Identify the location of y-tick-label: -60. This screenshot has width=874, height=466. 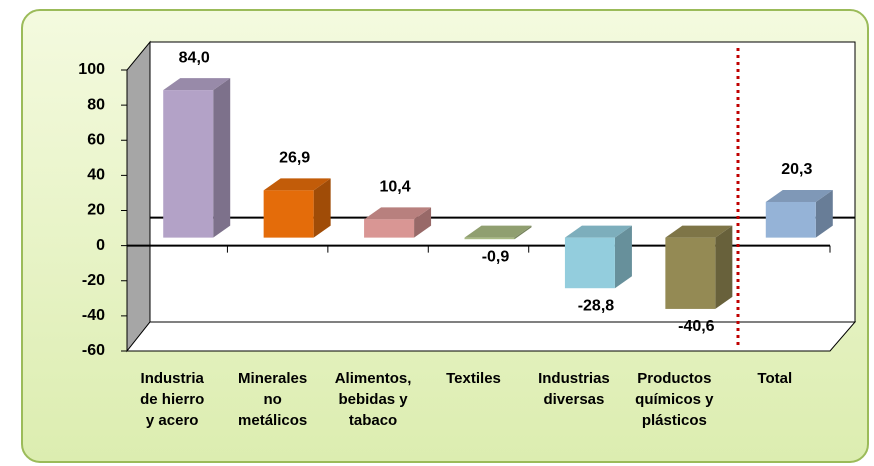
(93, 350).